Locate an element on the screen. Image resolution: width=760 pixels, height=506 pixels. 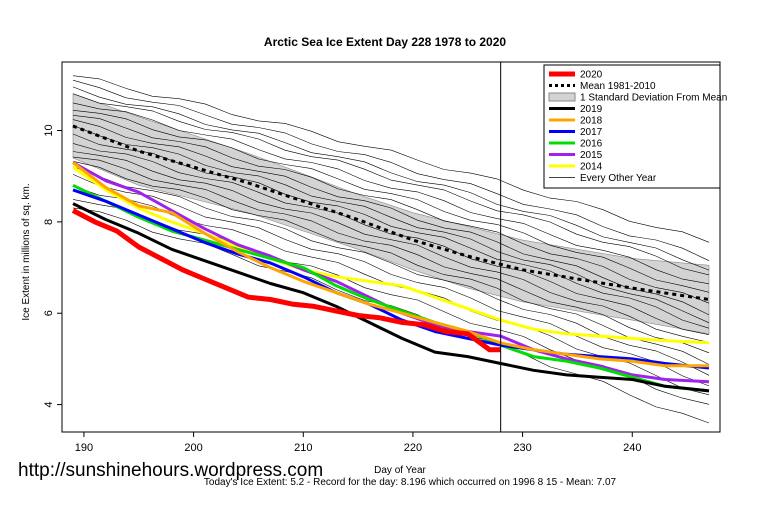
legend-label: 2016 is located at coordinates (591, 144).